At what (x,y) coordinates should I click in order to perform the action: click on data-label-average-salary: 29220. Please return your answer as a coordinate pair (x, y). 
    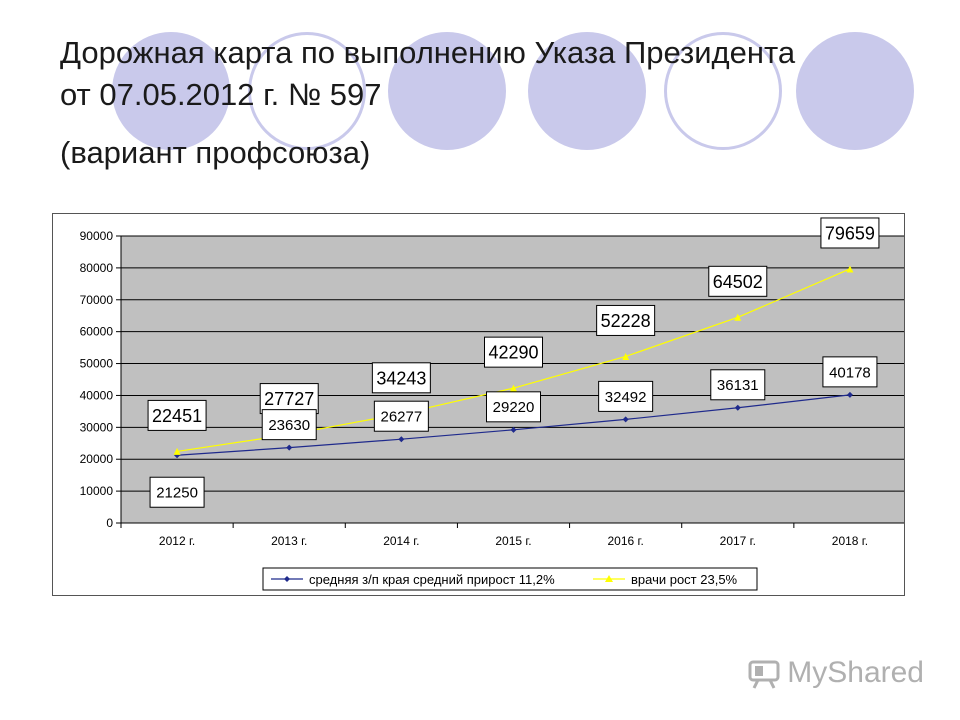
    Looking at the image, I should click on (514, 407).